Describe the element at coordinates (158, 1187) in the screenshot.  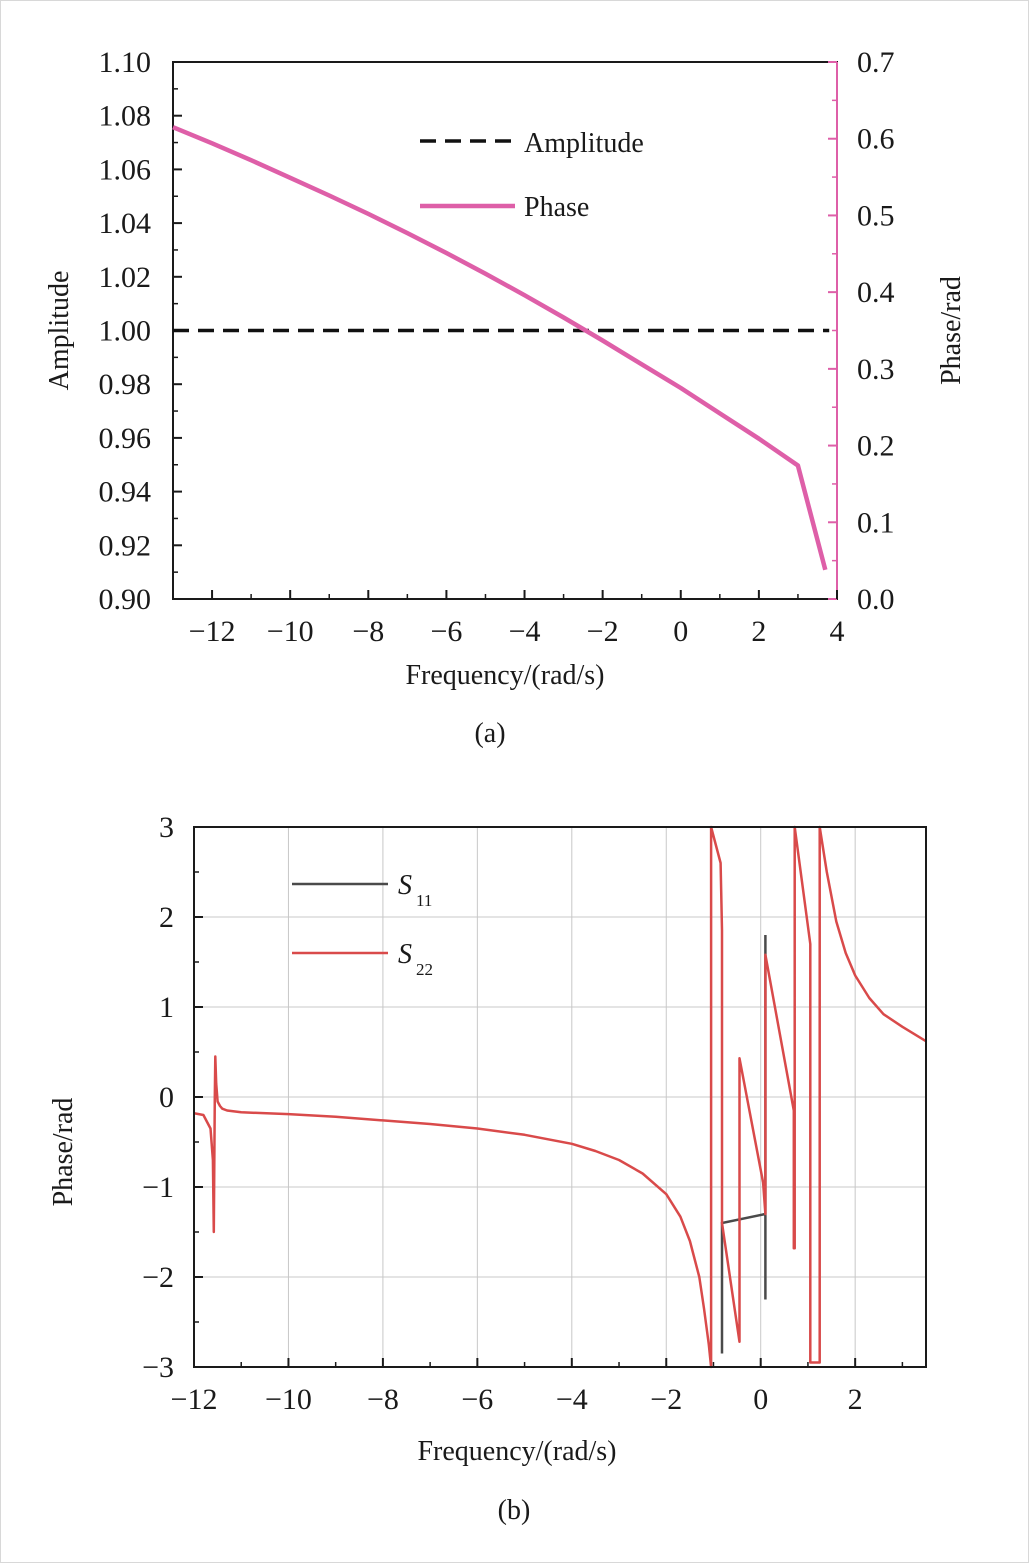
I see `ytick-label-b: −1` at that location.